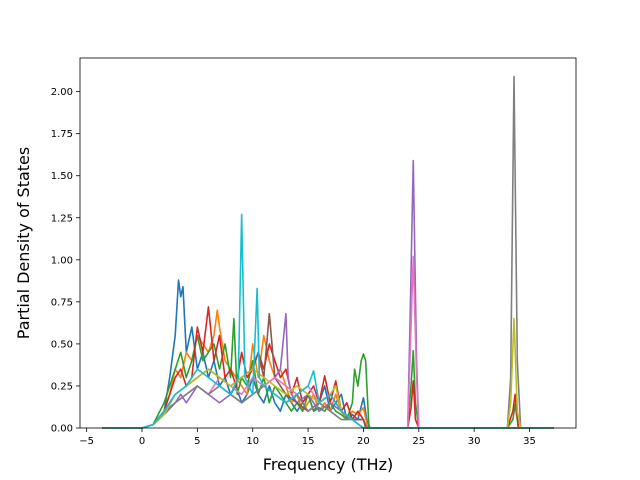 Image resolution: width=640 pixels, height=480 pixels. What do you see at coordinates (62, 134) in the screenshot?
I see `y-tick-label: 1.75` at bounding box center [62, 134].